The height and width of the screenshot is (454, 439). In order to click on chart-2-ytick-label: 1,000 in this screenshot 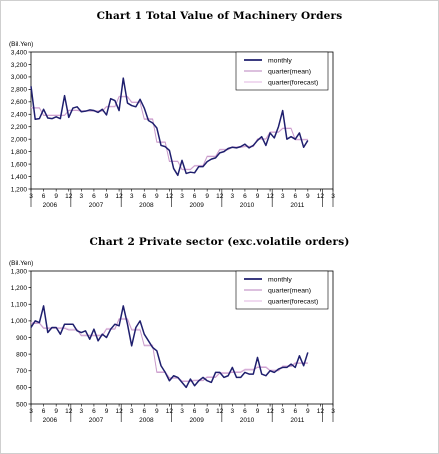, I will do `click(19, 321)`.